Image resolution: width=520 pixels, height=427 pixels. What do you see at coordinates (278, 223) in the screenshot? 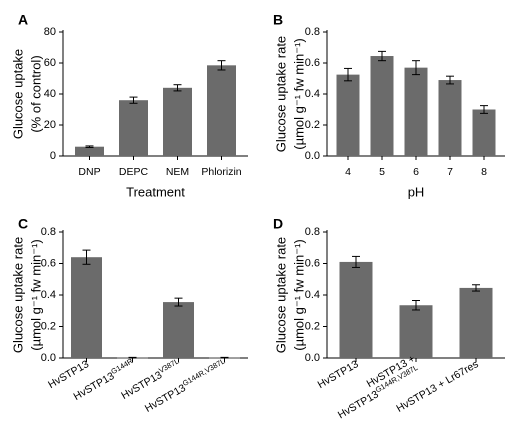
I see `panel-letter: D` at bounding box center [278, 223].